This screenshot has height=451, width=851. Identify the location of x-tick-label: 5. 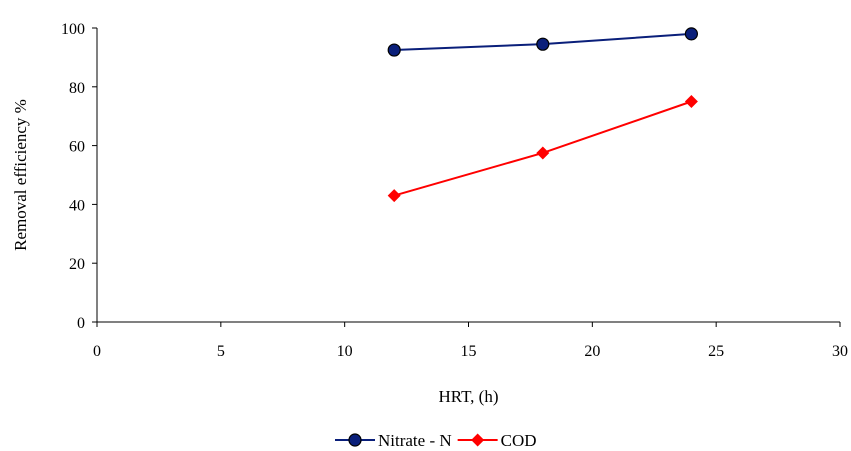
(221, 351).